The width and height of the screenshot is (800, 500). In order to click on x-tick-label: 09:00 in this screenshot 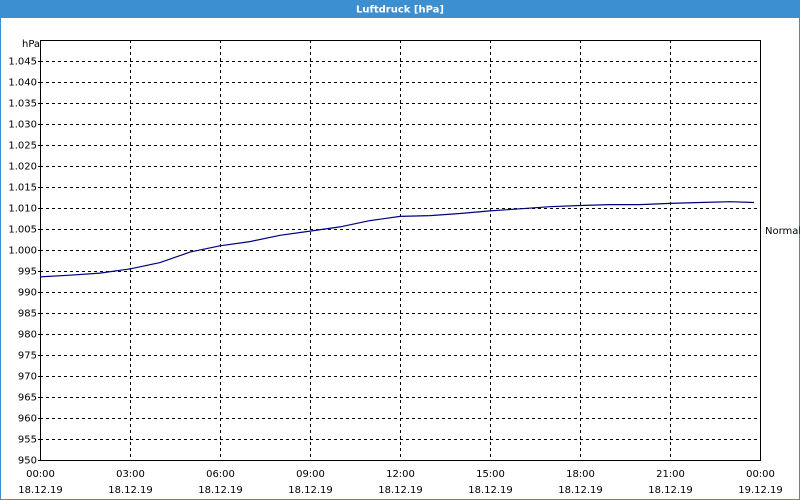, I will do `click(310, 474)`.